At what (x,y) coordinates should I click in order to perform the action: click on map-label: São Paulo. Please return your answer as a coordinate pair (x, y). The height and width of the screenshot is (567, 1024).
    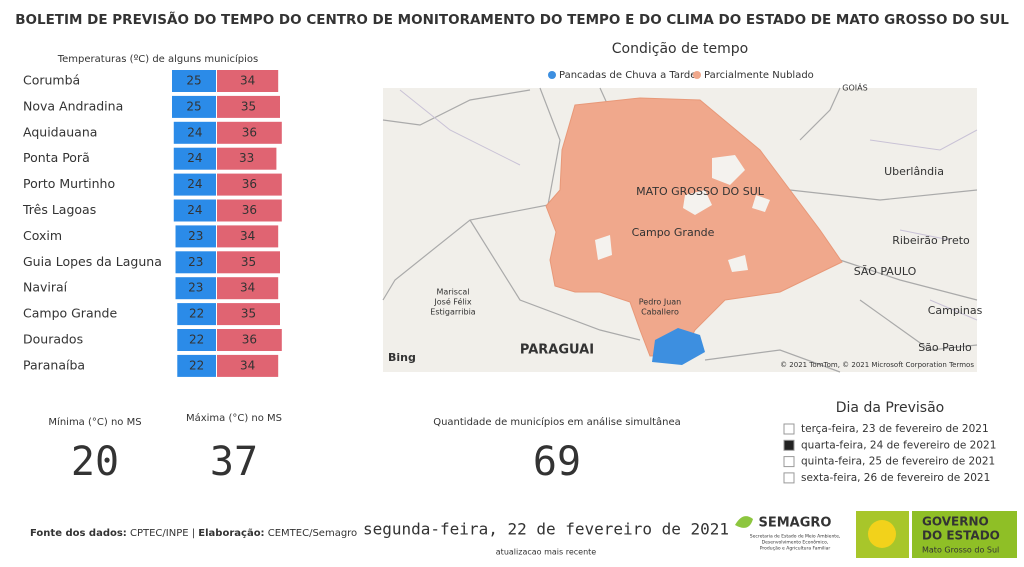
    Looking at the image, I should click on (945, 347).